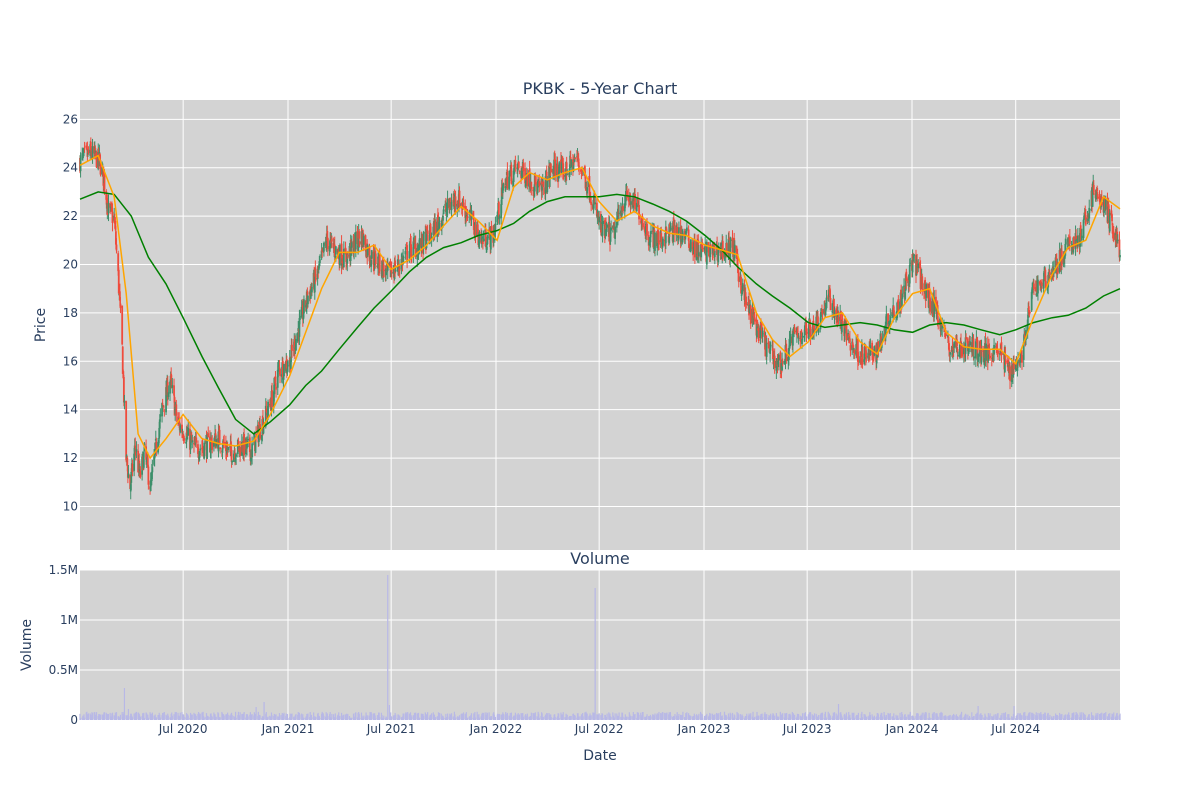 Image resolution: width=1200 pixels, height=800 pixels. What do you see at coordinates (70, 361) in the screenshot?
I see `price-y-tick-label: 16` at bounding box center [70, 361].